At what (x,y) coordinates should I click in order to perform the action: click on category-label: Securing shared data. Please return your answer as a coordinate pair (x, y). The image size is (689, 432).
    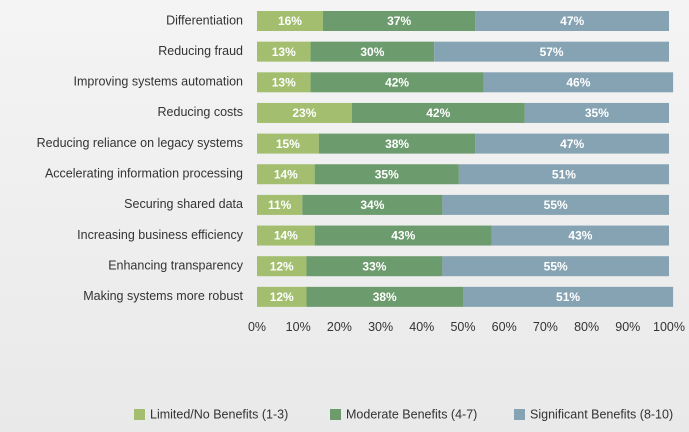
    Looking at the image, I should click on (183, 204).